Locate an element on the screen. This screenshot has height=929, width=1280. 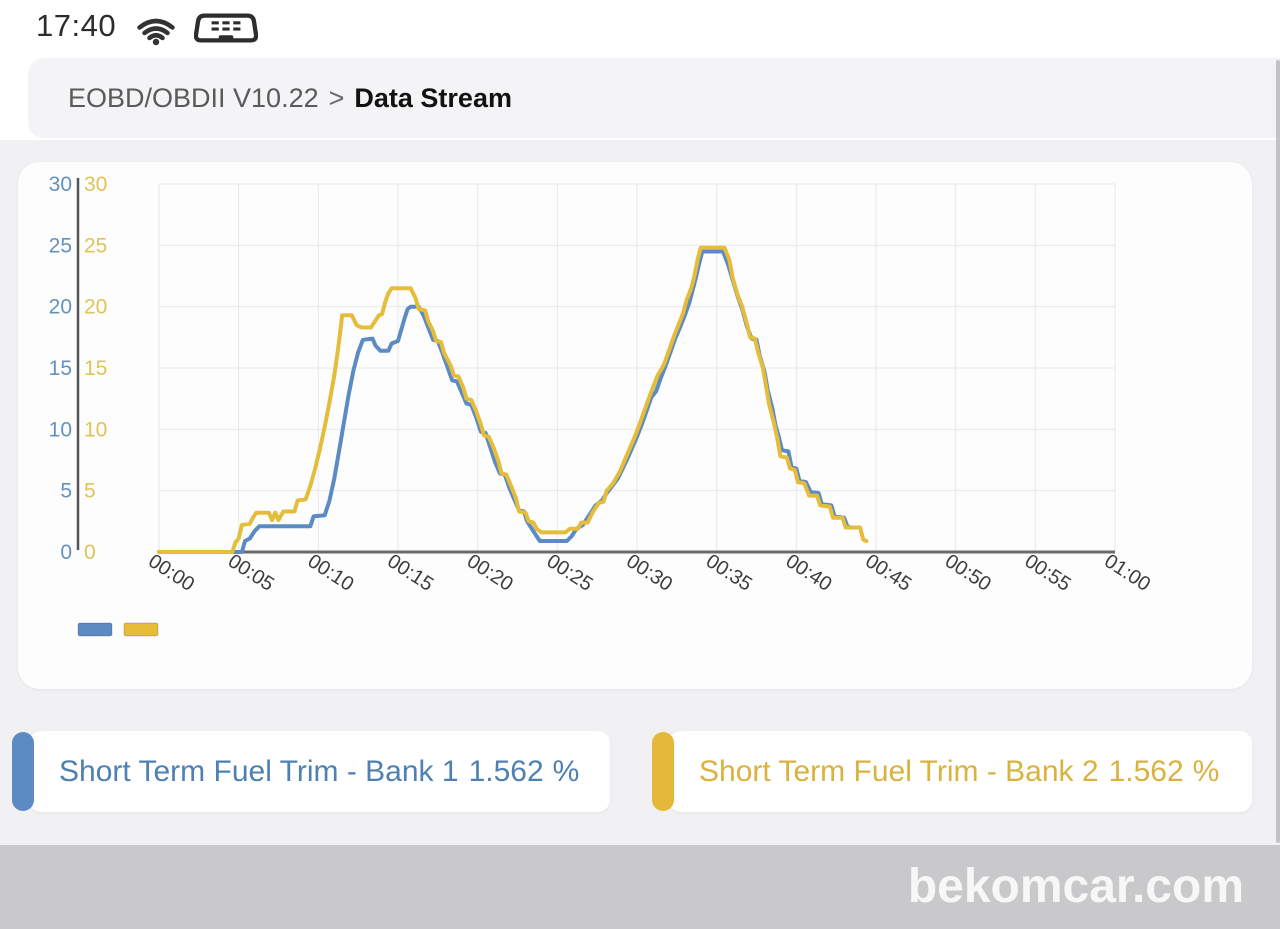
x-tick-label: 00:45 is located at coordinates (888, 573).